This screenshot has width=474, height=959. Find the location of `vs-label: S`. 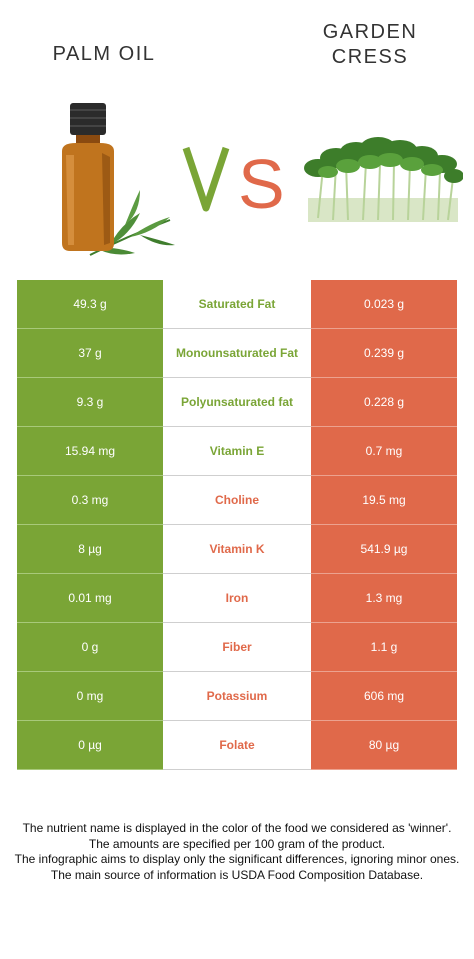

vs-label: S is located at coordinates (233, 181).